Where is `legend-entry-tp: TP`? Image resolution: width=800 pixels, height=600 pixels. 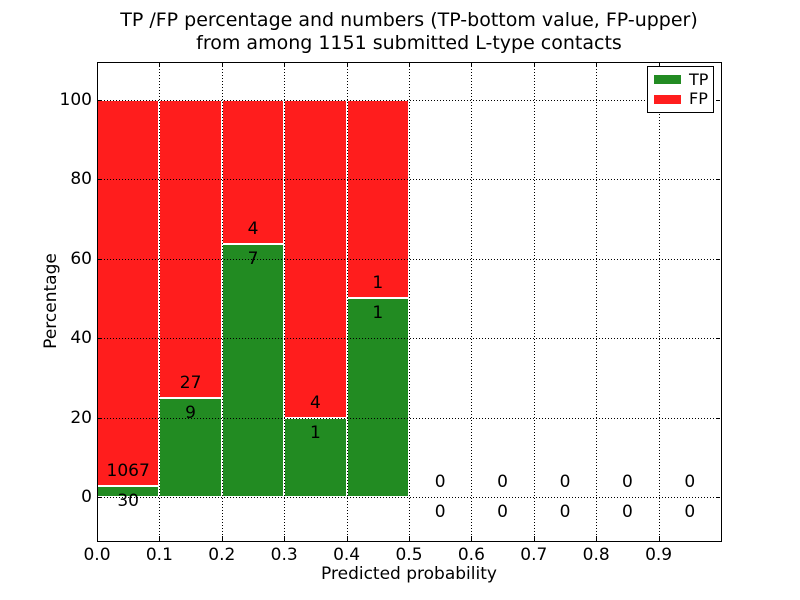
legend-entry-tp: TP is located at coordinates (680, 79).